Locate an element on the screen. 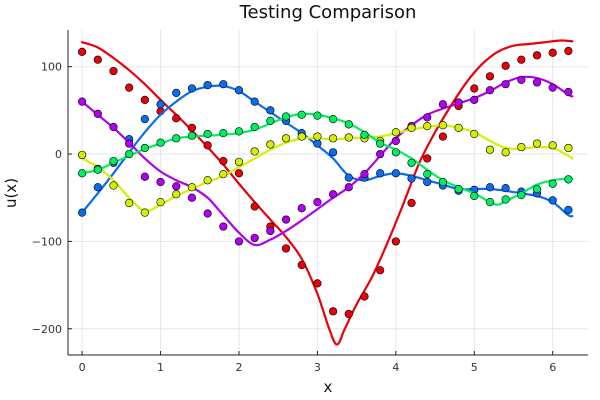  x-tick-label-6: 6 is located at coordinates (552, 367).